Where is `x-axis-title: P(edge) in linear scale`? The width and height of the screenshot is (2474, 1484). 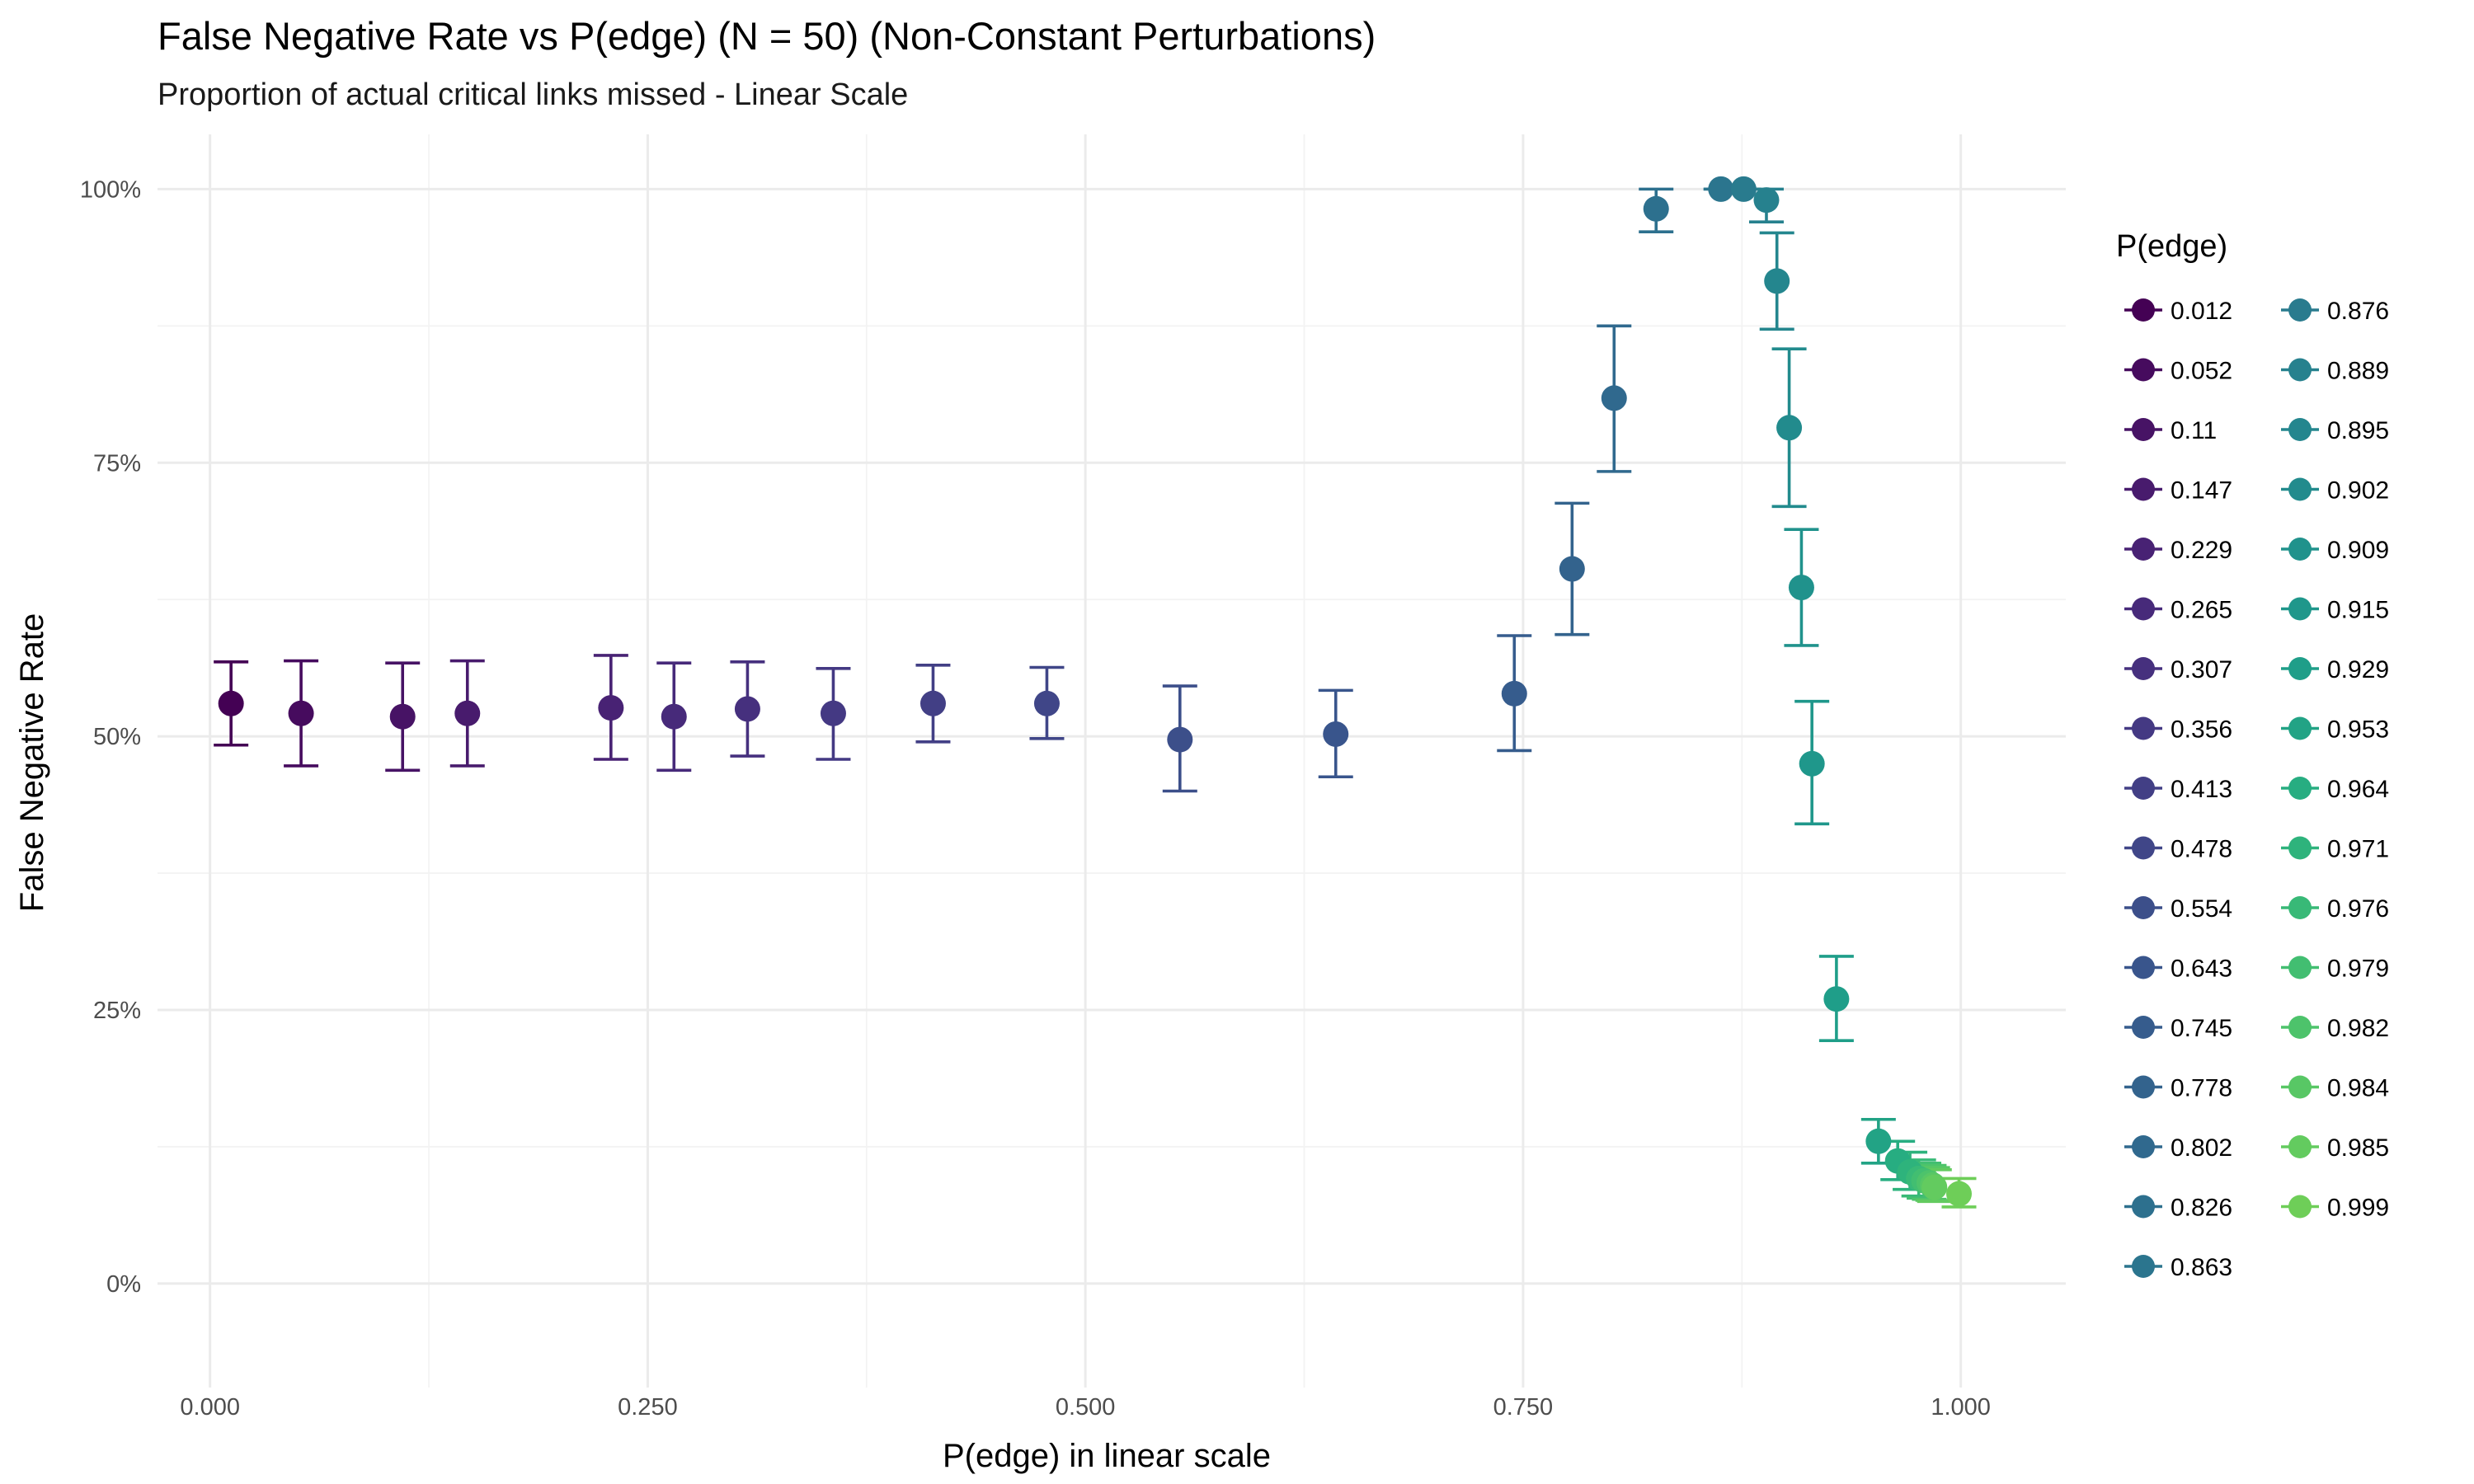
x-axis-title: P(edge) in linear scale is located at coordinates (1107, 1456).